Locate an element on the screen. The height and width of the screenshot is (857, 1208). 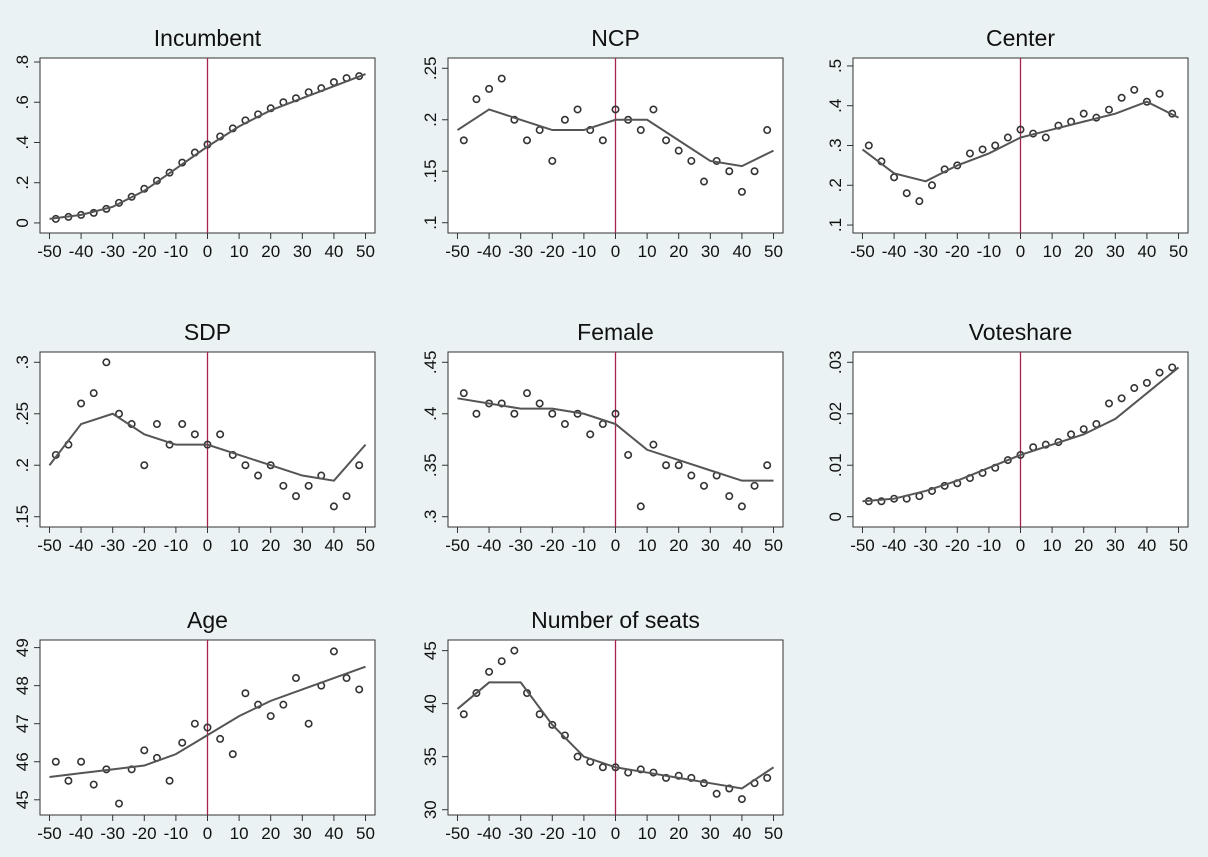
panel-title: Age is located at coordinates (207, 620).